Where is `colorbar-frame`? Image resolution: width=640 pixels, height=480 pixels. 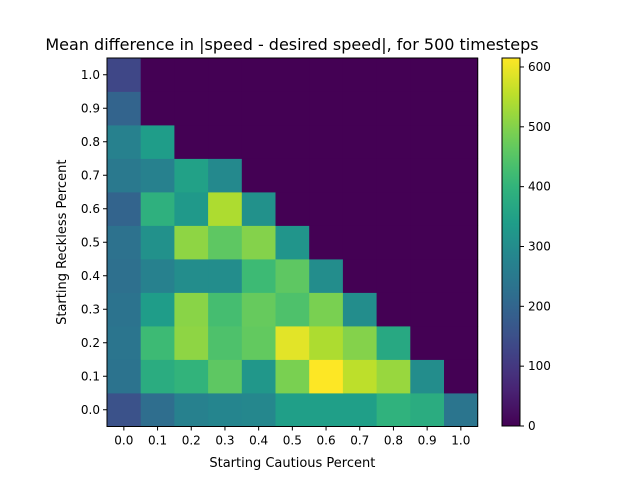 colorbar-frame is located at coordinates (511, 242).